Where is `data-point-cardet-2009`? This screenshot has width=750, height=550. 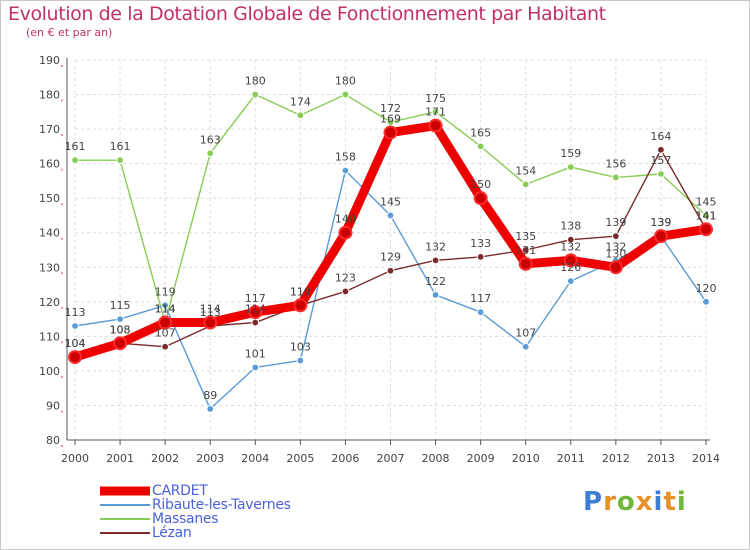 data-point-cardet-2009 is located at coordinates (480, 198).